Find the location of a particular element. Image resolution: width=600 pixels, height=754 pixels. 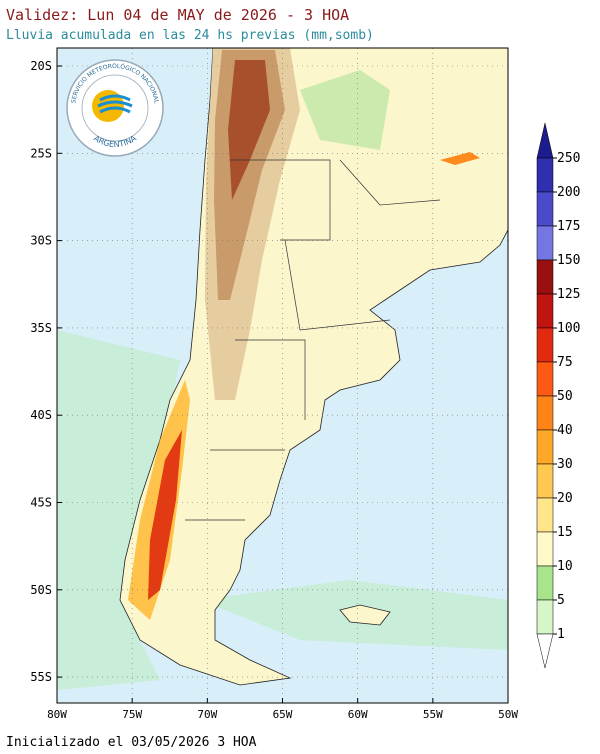

colorbar-label: 20 is located at coordinates (565, 498).